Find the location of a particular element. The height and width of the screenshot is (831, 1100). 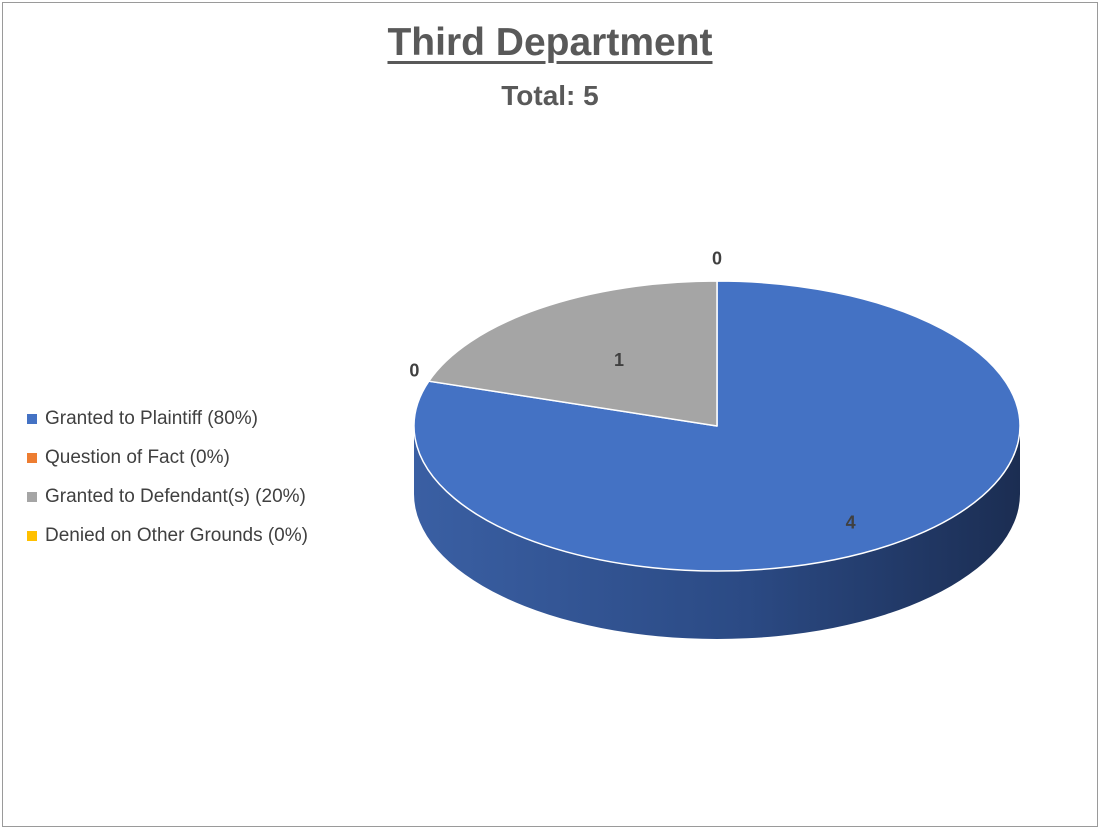

legend-label: Granted to Defendant(s) (20%) is located at coordinates (175, 496).